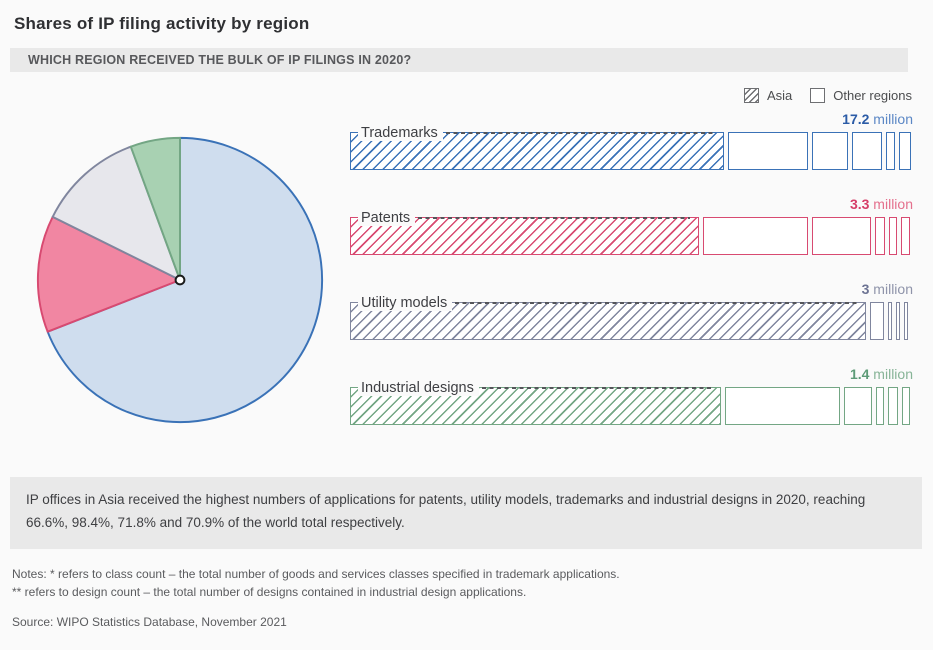 This screenshot has height=650, width=933. I want to click on pie-chart, so click(180, 280).